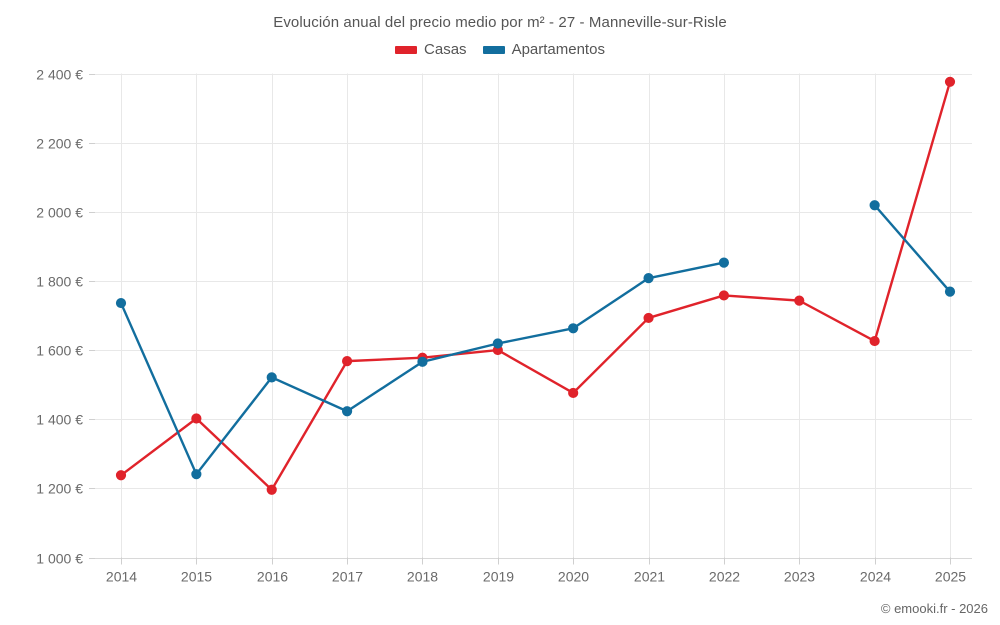 The width and height of the screenshot is (1000, 625). Describe the element at coordinates (422, 577) in the screenshot. I see `x-tick-label: 2018` at that location.